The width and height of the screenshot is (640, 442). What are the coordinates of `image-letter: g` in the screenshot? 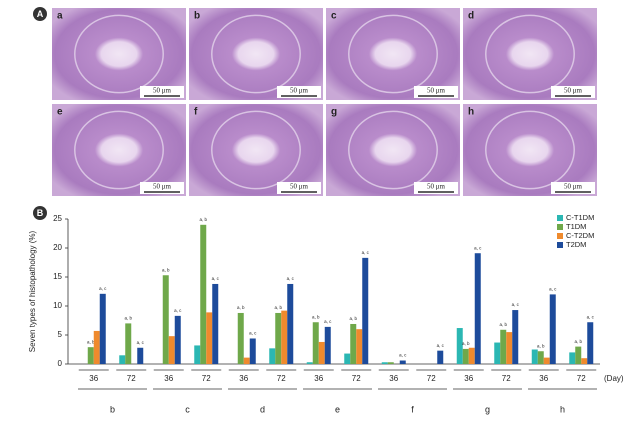 It's located at (334, 112).